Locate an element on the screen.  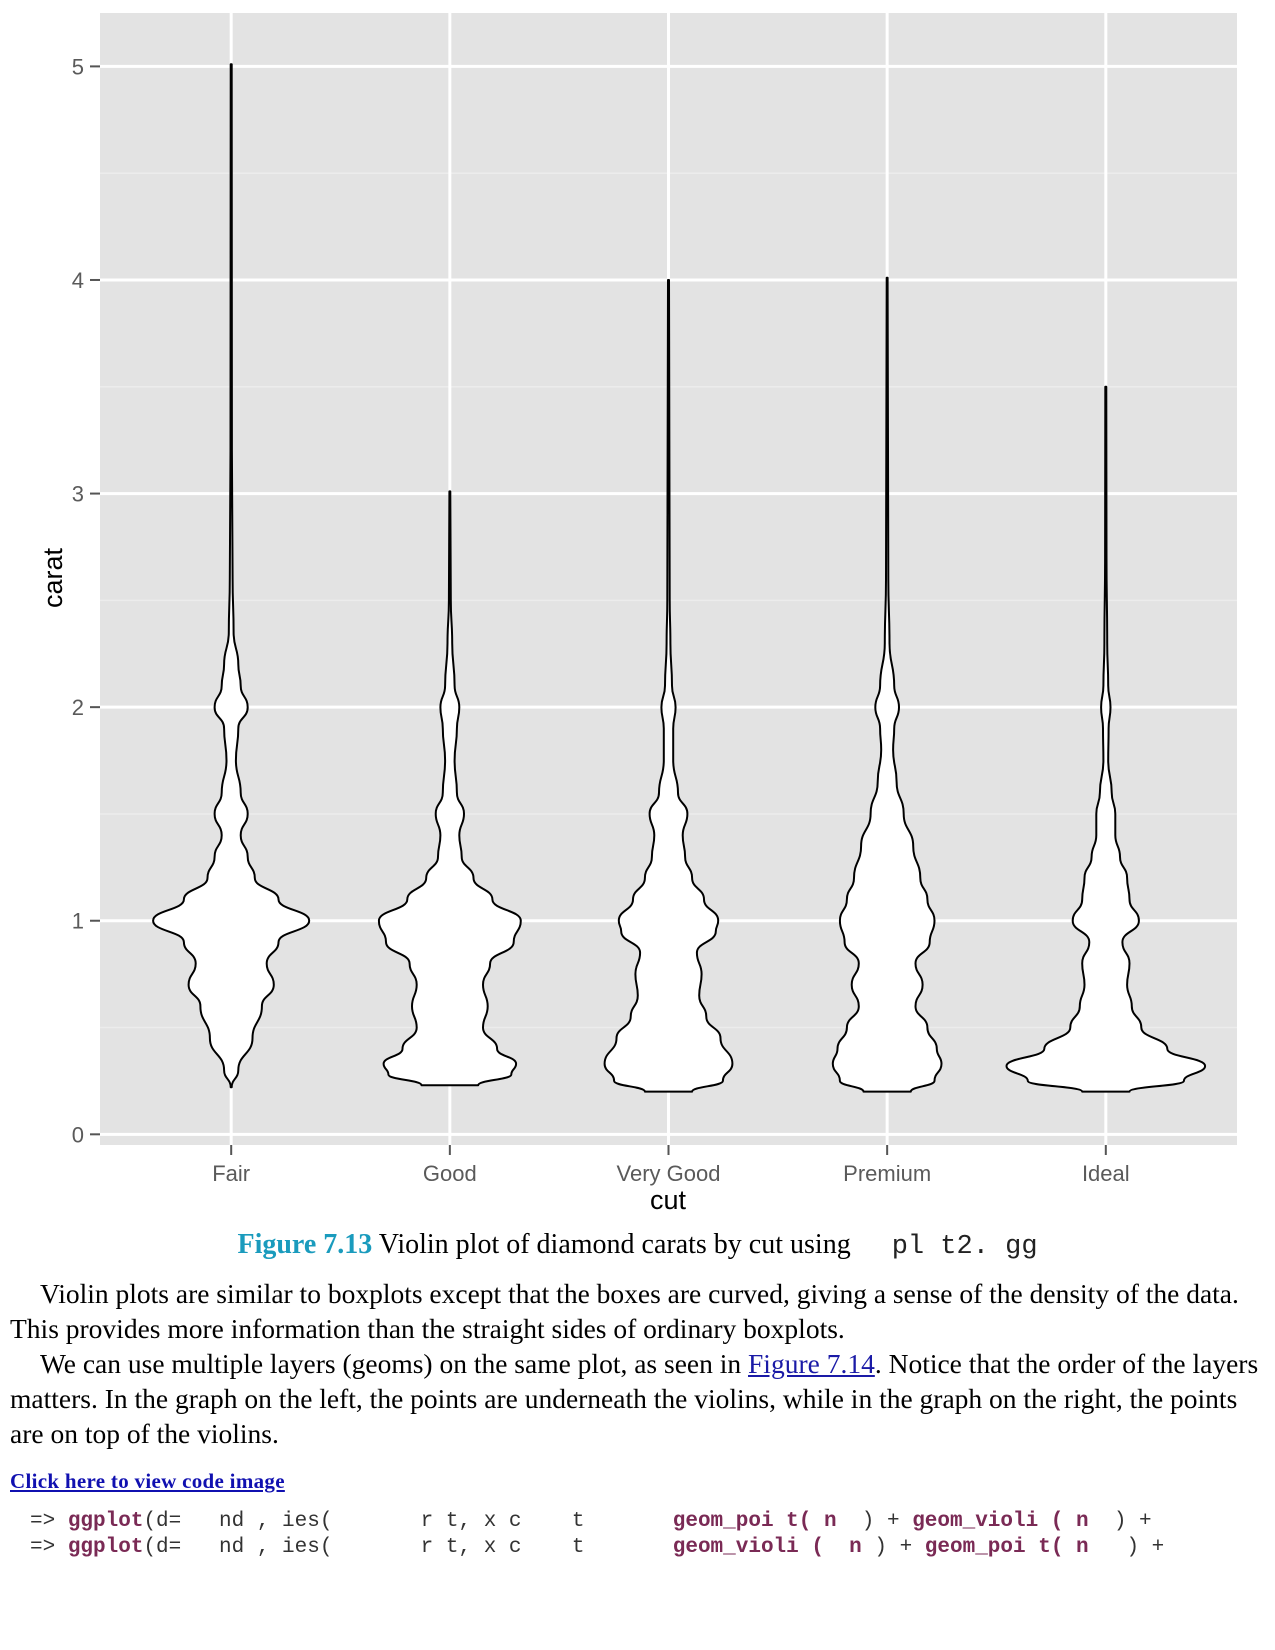
code-geom-first: geom_violi ( n is located at coordinates (773, 1547).